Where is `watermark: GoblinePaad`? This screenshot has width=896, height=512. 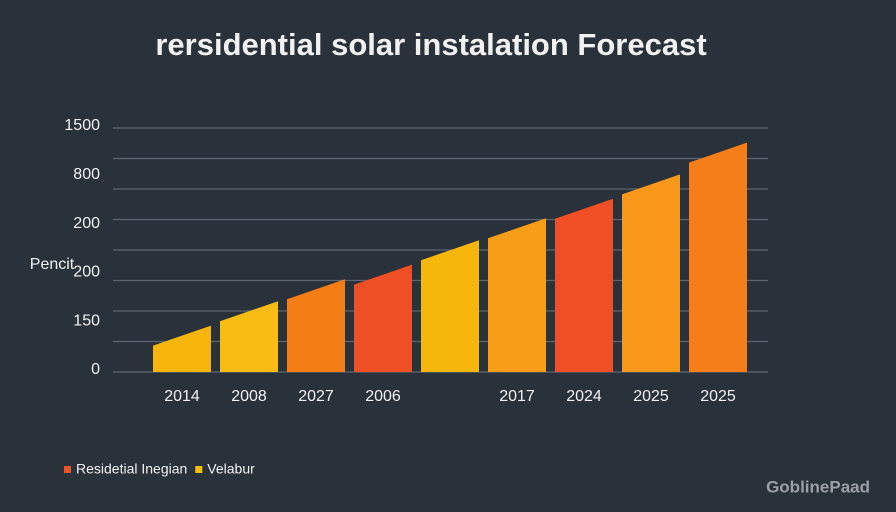 watermark: GoblinePaad is located at coordinates (818, 486).